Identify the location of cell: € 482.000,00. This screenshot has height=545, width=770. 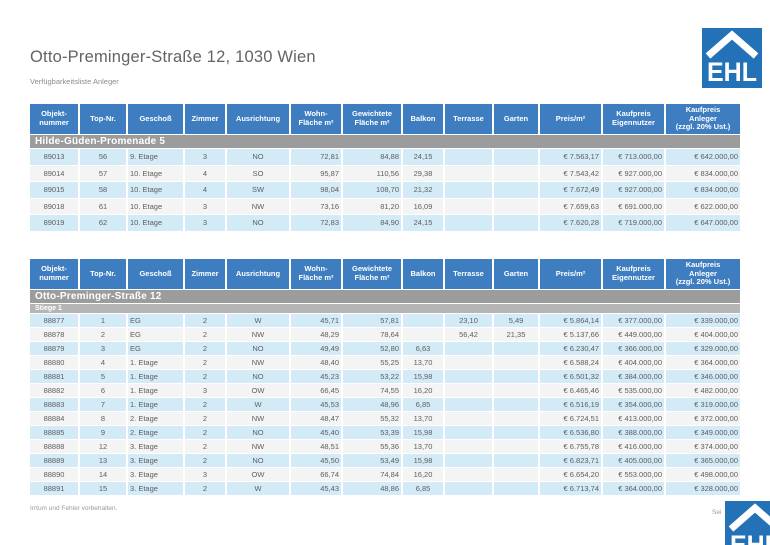
(703, 390).